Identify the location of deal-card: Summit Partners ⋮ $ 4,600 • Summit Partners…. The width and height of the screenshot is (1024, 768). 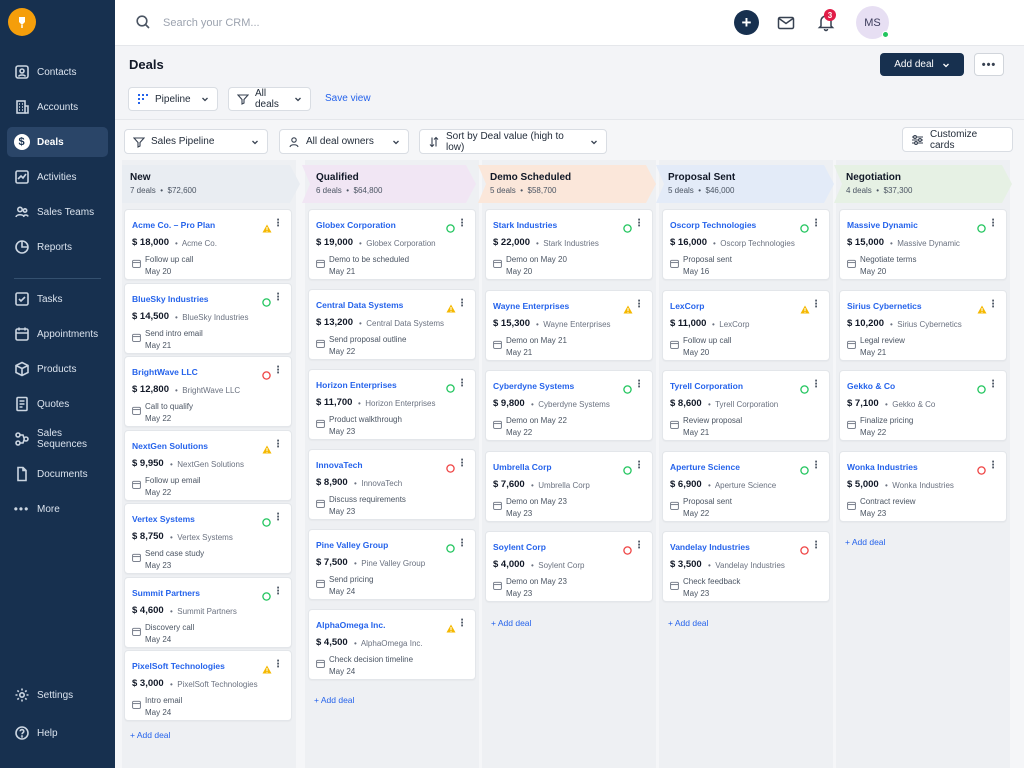
(208, 612).